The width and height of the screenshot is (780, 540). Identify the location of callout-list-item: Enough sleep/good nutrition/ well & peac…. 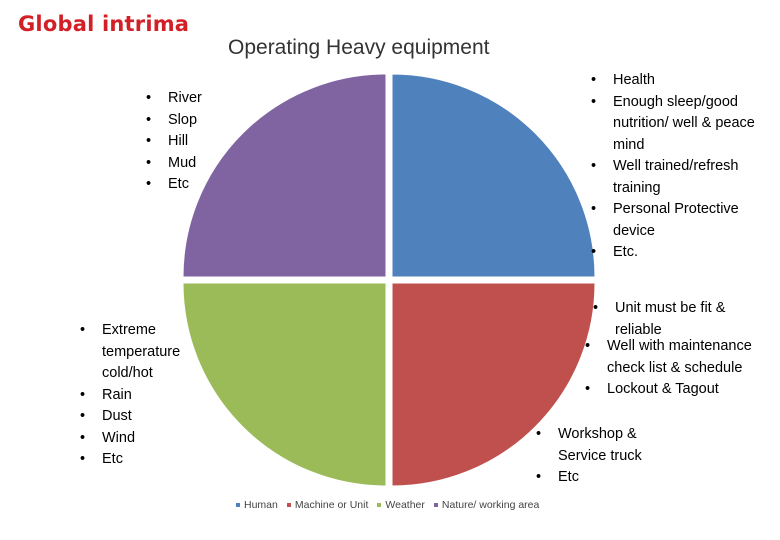
(676, 124).